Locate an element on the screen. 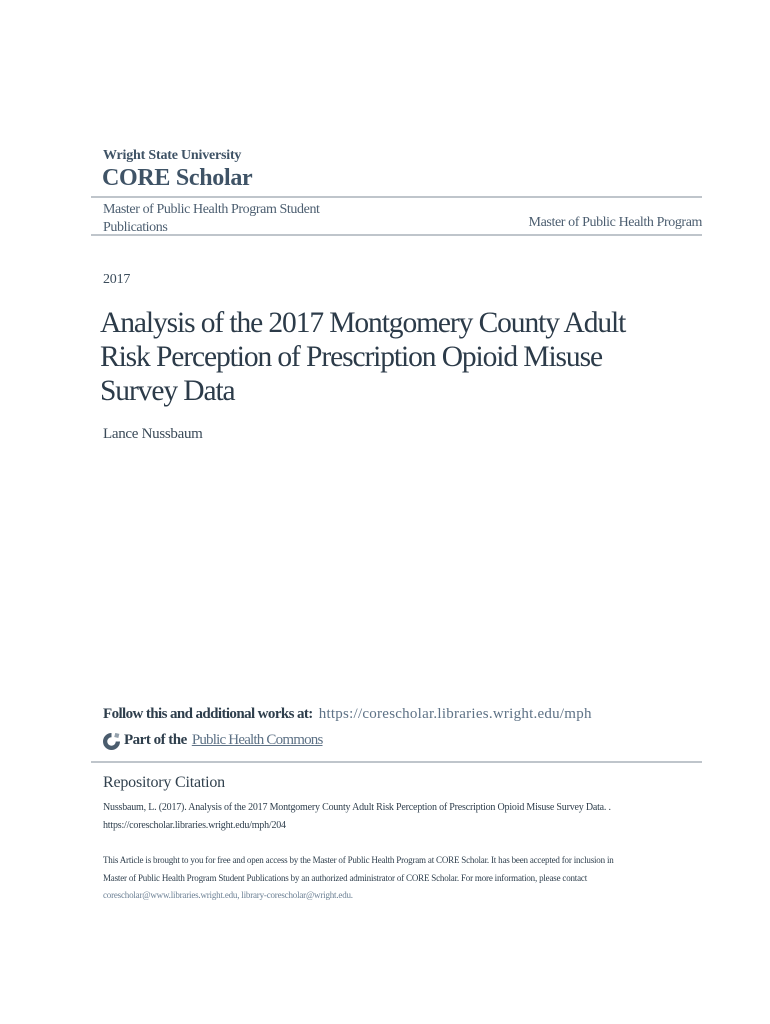 The image size is (770, 1024). repository-citation-heading: Repository Citation is located at coordinates (164, 782).